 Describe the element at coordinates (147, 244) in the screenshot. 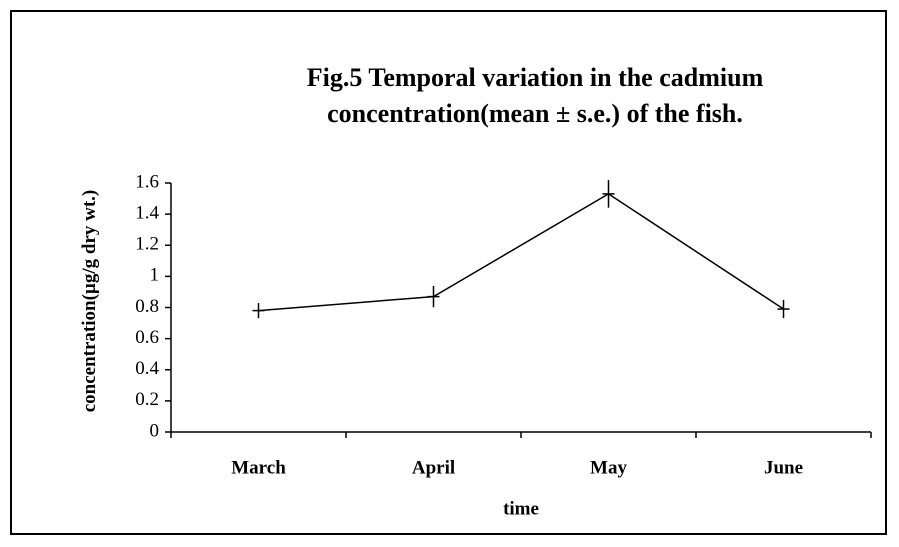

I see `y-tick-label: 1.2` at that location.